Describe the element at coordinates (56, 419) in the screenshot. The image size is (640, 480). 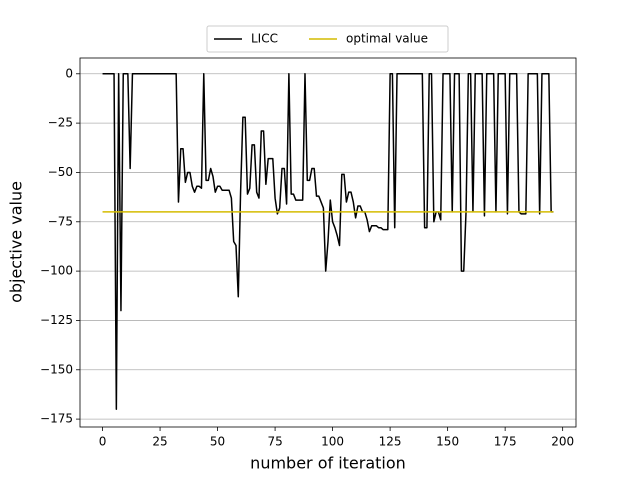
I see `y-tick-label: −175` at that location.